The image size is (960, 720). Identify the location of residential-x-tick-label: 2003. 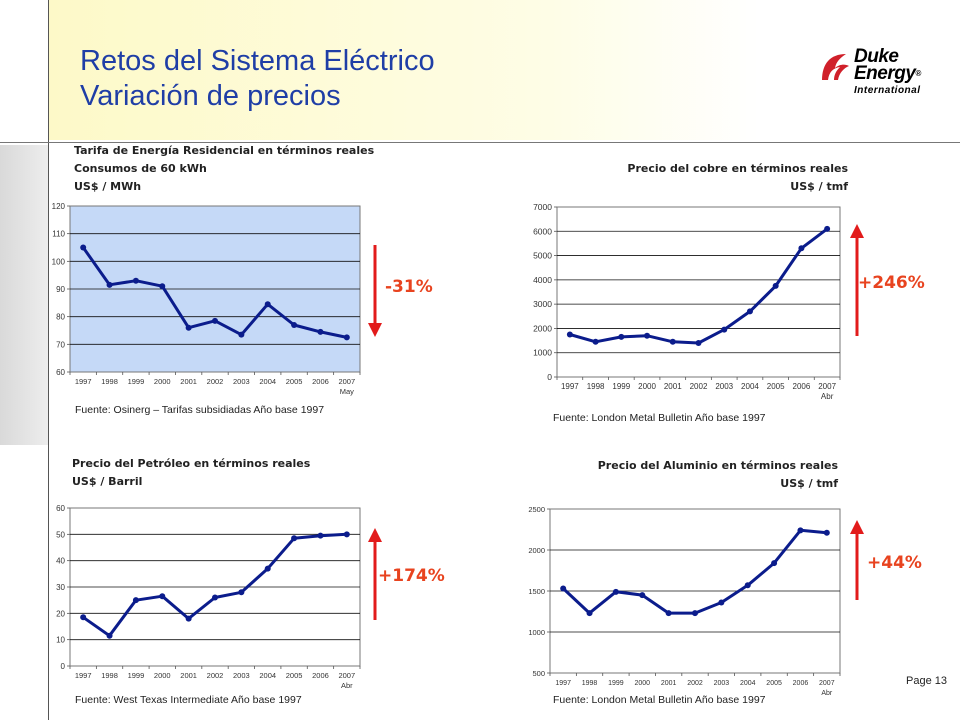
(241, 381).